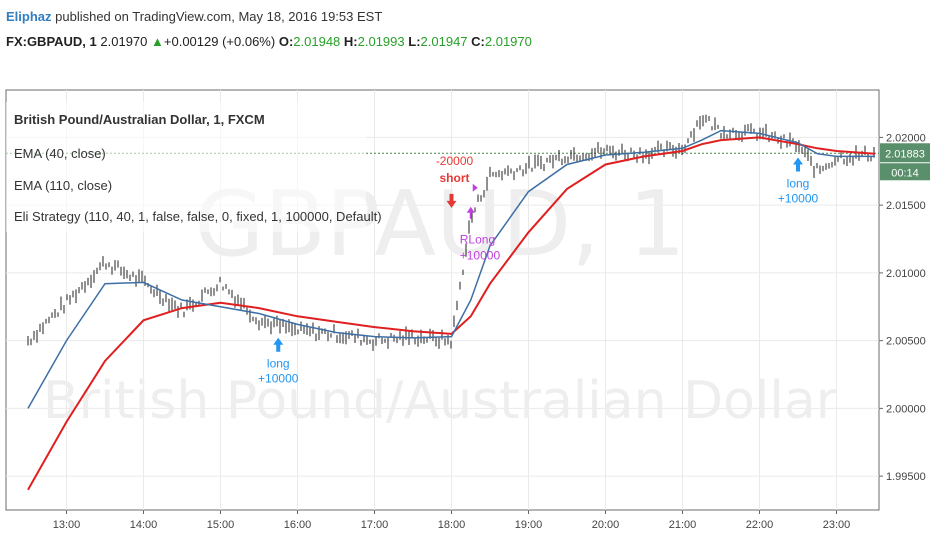  Describe the element at coordinates (124, 41) in the screenshot. I see `last-price: 2.01970` at that location.